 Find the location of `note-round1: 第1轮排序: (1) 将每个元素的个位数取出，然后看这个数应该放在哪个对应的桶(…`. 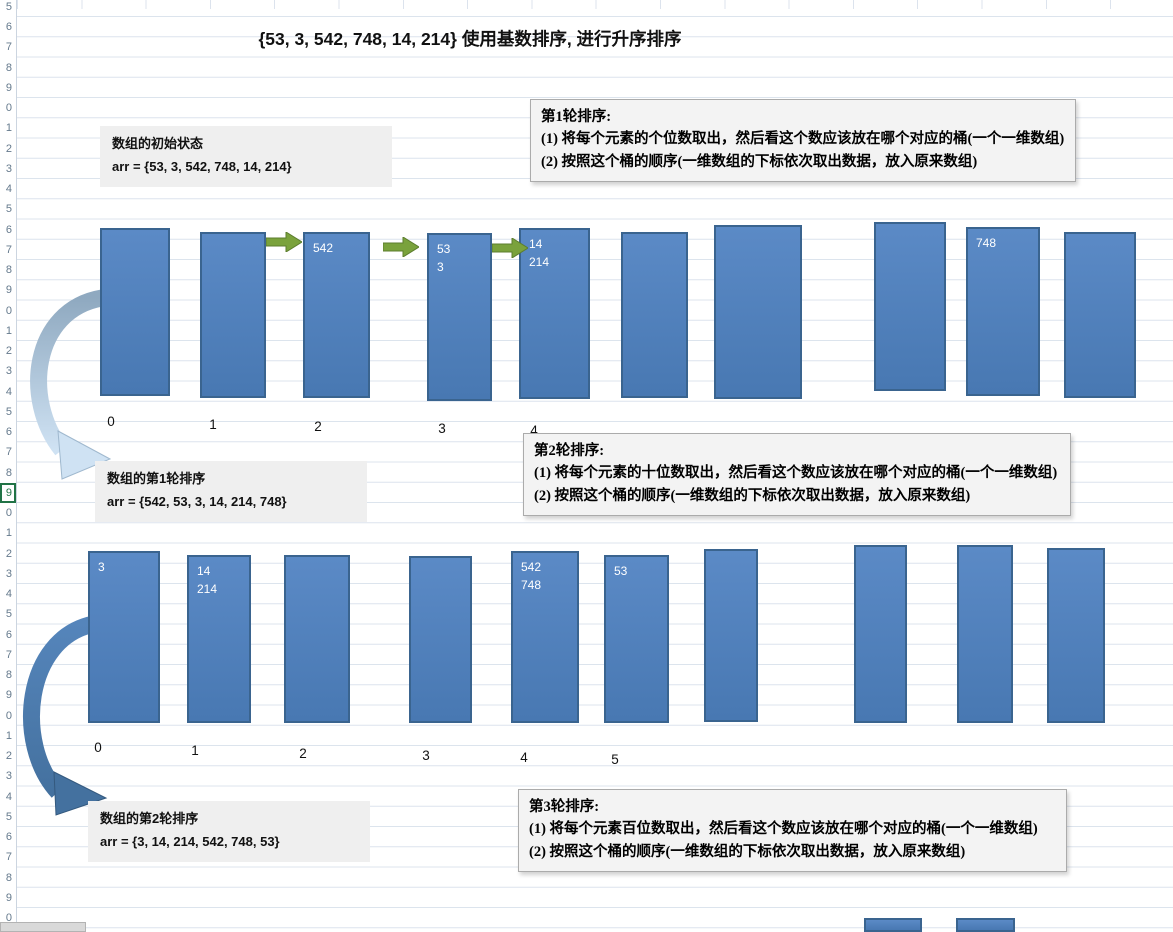

note-round1: 第1轮排序: (1) 将每个元素的个位数取出，然后看这个数应该放在哪个对应的桶(… is located at coordinates (803, 141).